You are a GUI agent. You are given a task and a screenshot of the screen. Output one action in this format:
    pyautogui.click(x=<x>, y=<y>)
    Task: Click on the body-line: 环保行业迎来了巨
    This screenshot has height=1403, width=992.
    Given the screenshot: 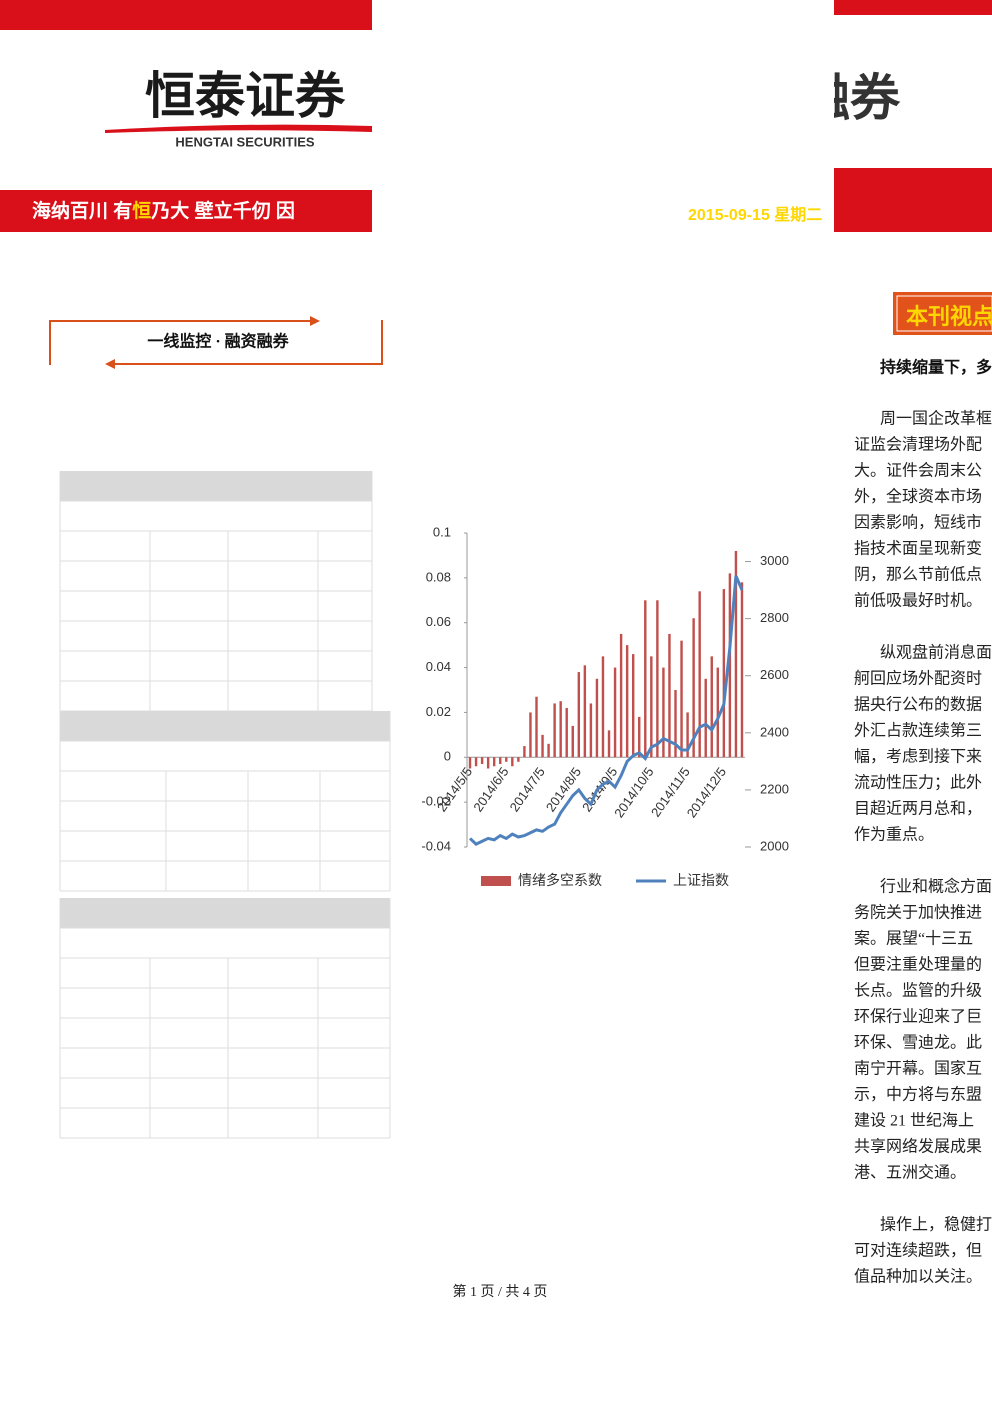 What is the action you would take?
    pyautogui.click(x=918, y=1017)
    